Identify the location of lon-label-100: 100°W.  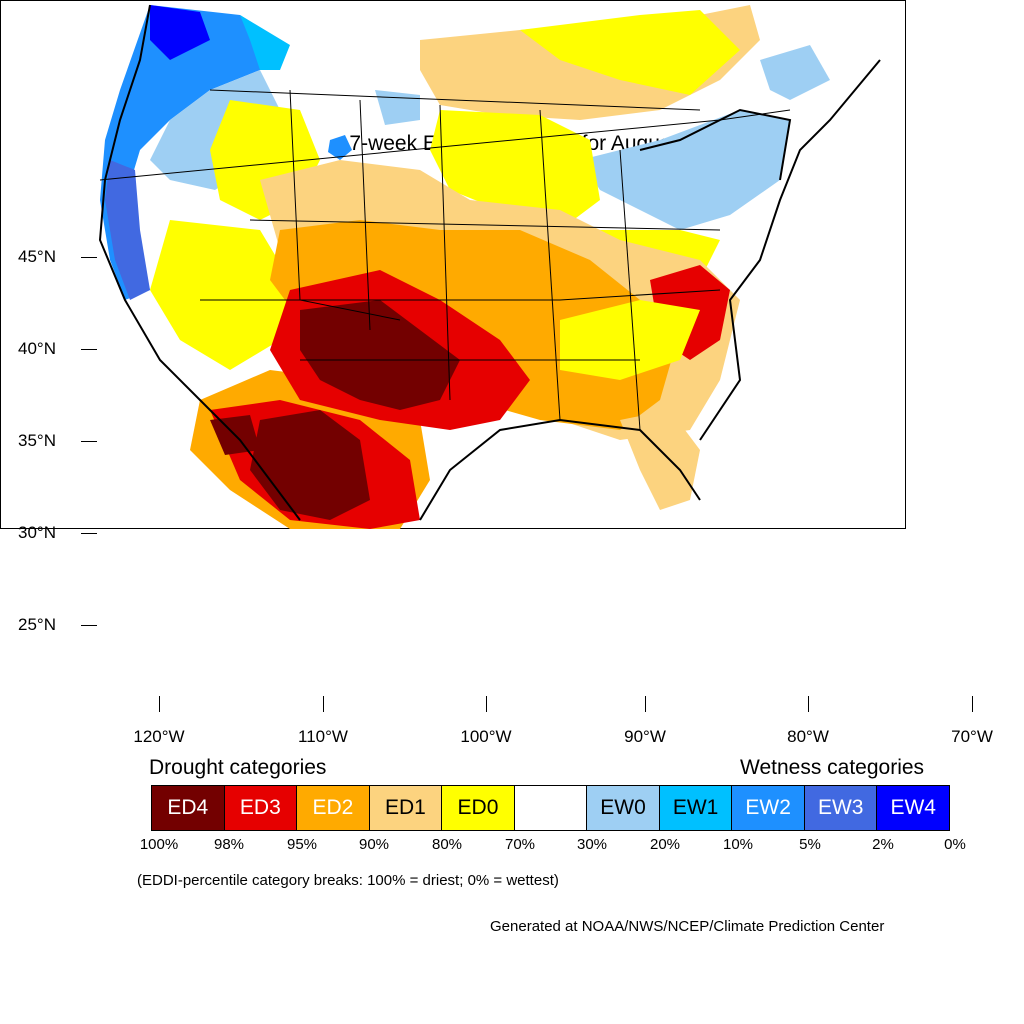
(486, 736).